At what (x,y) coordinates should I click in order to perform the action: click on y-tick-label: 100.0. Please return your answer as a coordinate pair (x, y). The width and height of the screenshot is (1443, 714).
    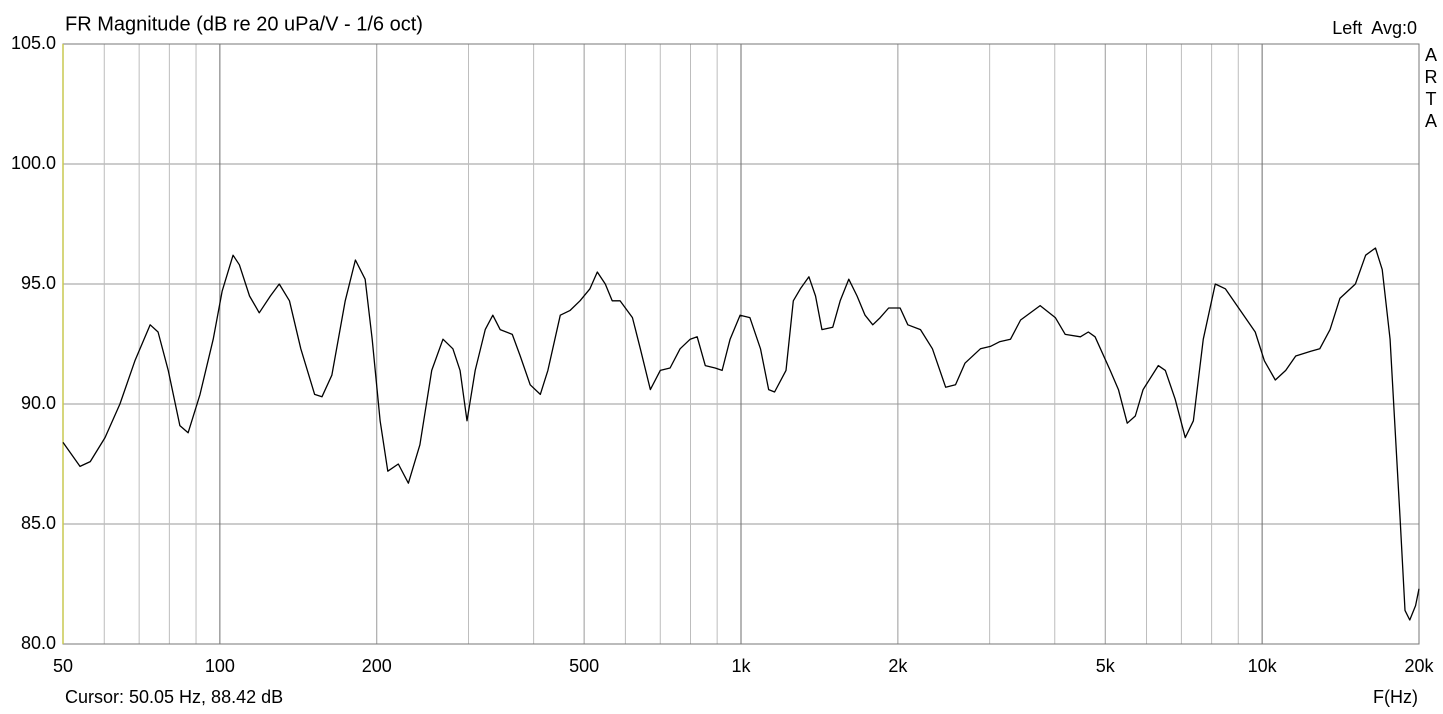
    Looking at the image, I should click on (33, 163).